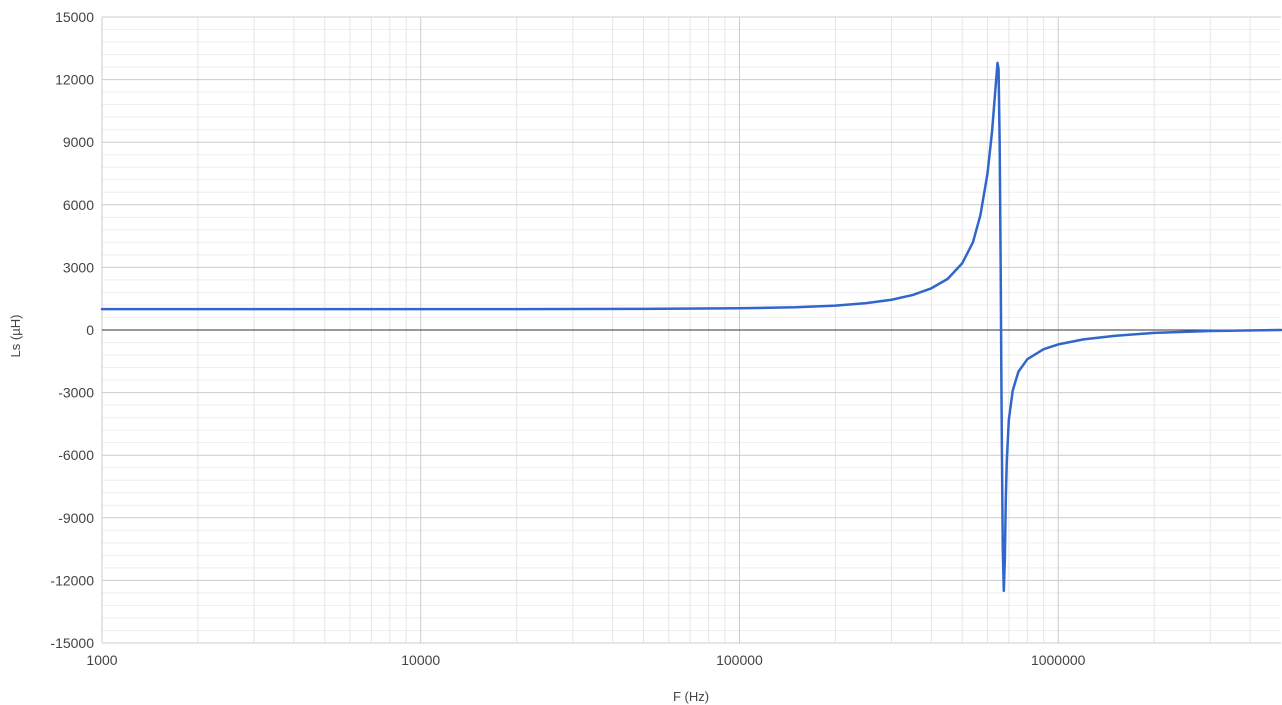 Image resolution: width=1282 pixels, height=705 pixels. What do you see at coordinates (101, 660) in the screenshot?
I see `x-tick-label: 1000` at bounding box center [101, 660].